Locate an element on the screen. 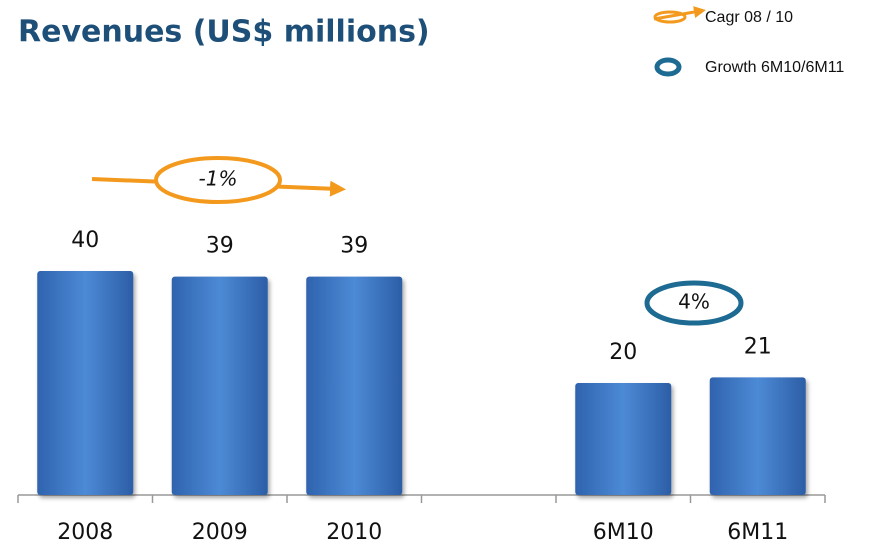 This screenshot has width=892, height=548. x-tick-label: 2009 is located at coordinates (220, 532).